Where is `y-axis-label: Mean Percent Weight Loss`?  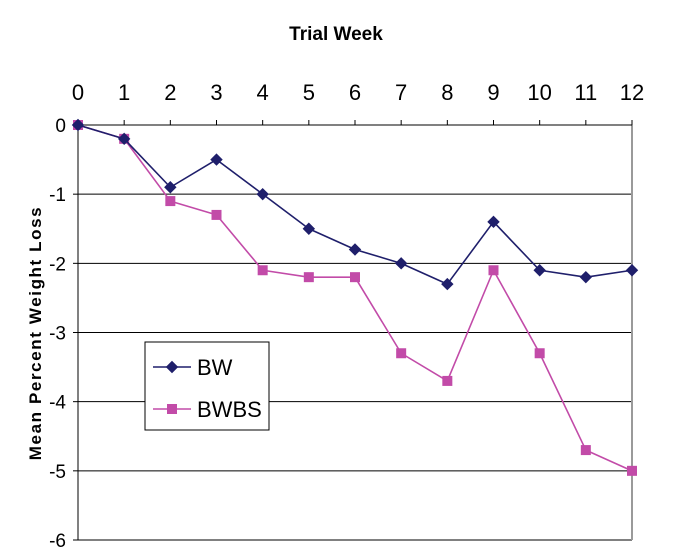
y-axis-label: Mean Percent Weight Loss is located at coordinates (35, 333).